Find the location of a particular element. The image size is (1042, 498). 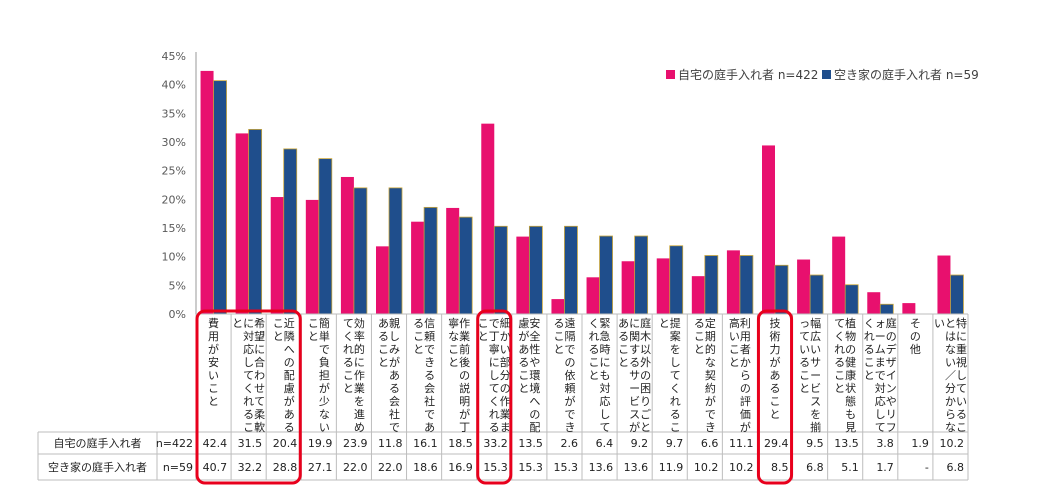

row-header-n: n=59 is located at coordinates (178, 467).